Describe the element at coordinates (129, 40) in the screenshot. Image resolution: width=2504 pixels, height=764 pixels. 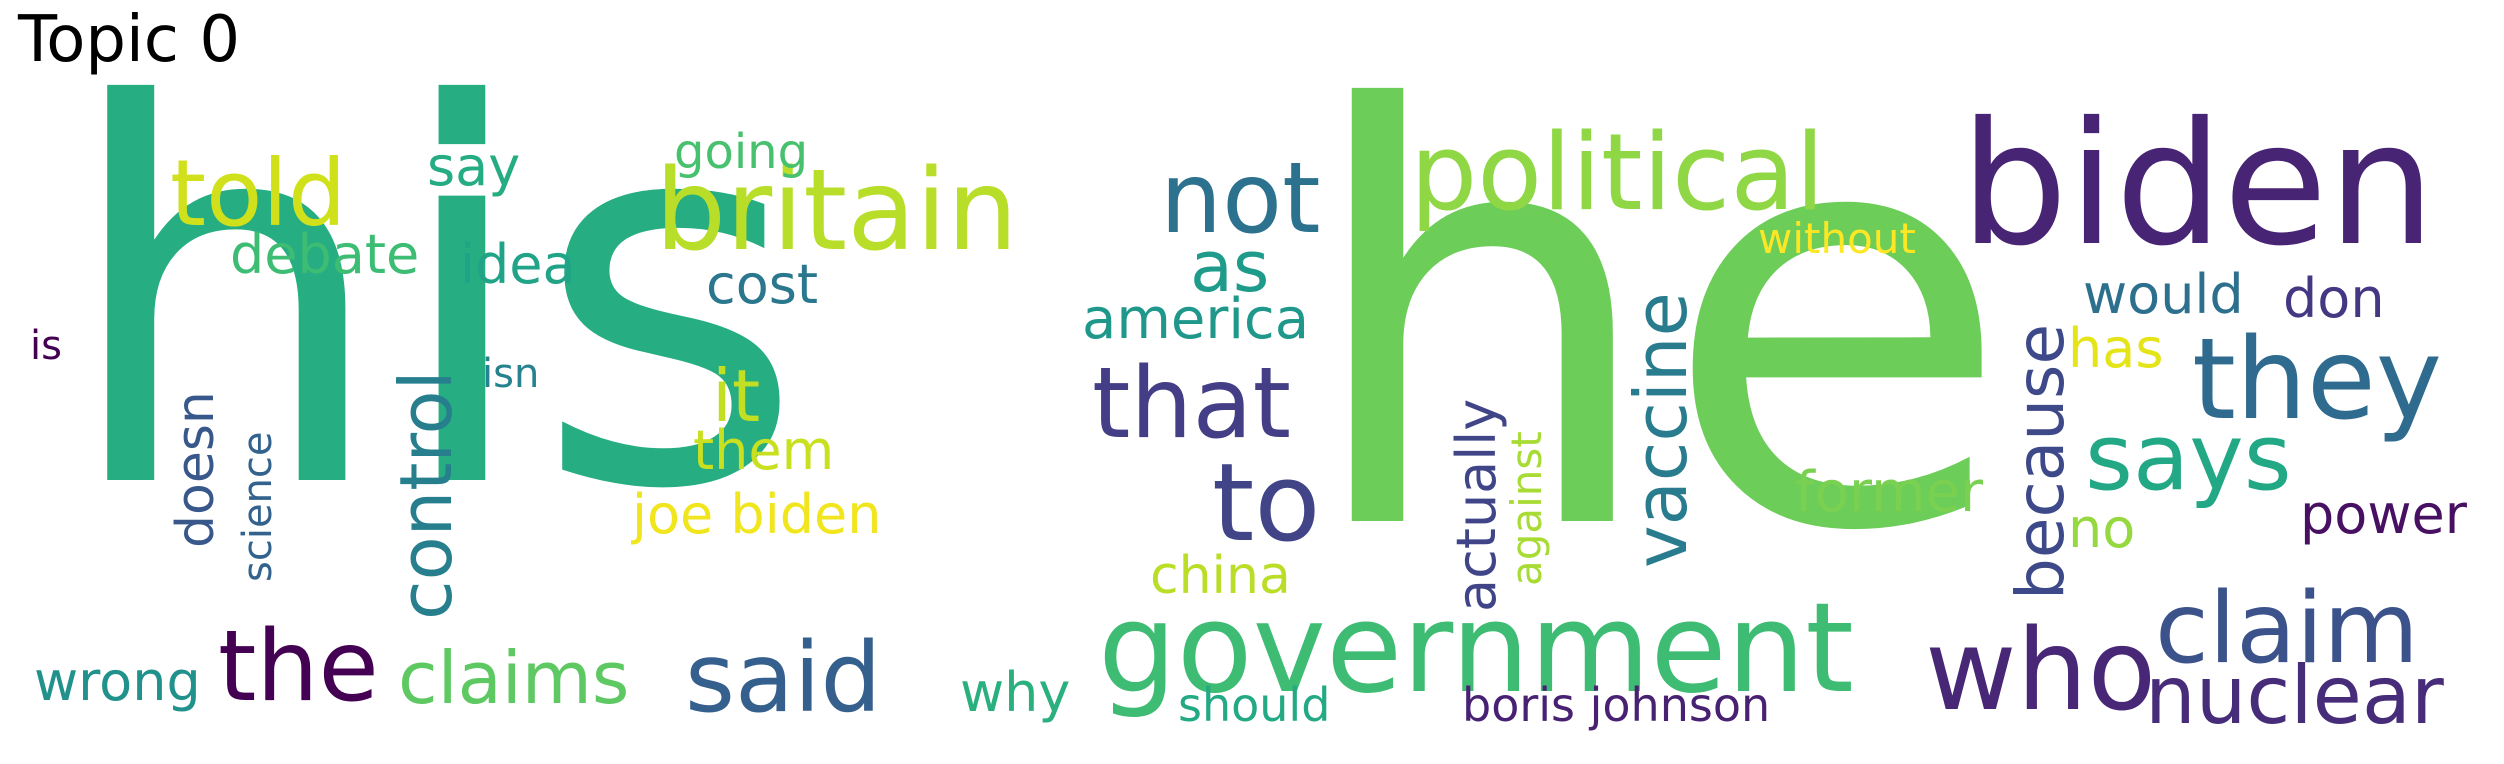
I see `chart-title: Topic 0` at that location.